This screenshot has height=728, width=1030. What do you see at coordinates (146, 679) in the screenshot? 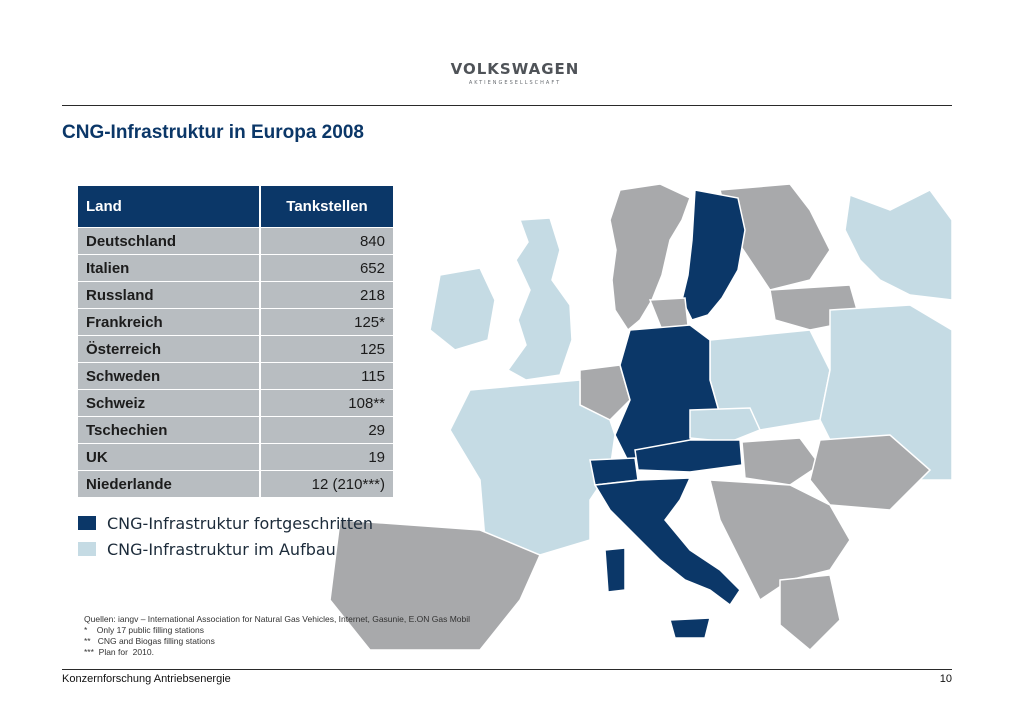
I see `footer-department: Konzernforschung Antriebsenergie` at bounding box center [146, 679].